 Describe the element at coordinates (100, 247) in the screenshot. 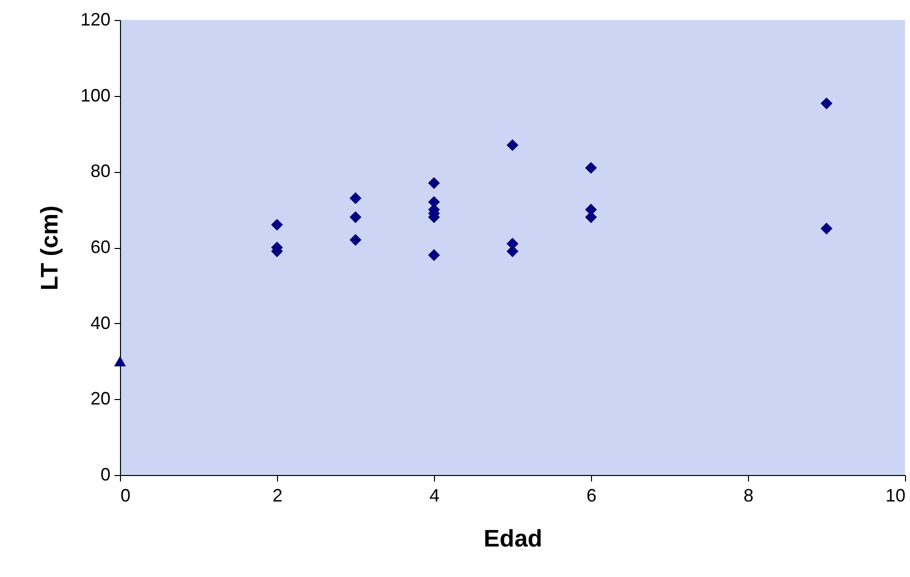

I see `y-tick-label: 60` at that location.